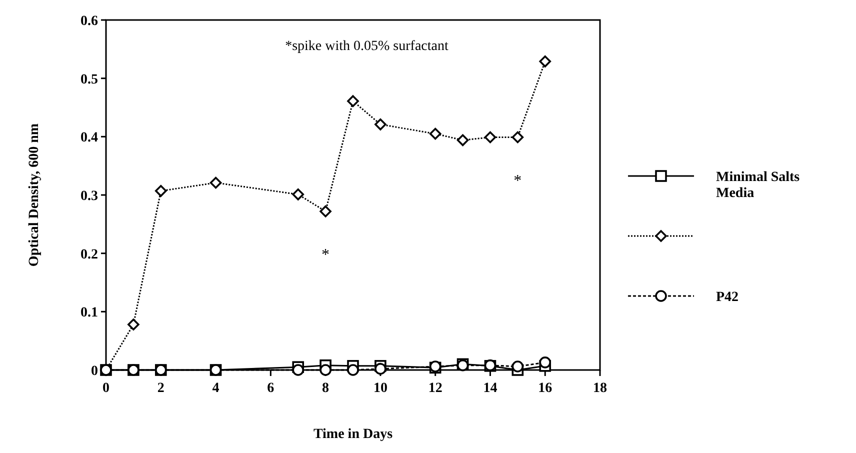  Describe the element at coordinates (326, 388) in the screenshot. I see `x-tick-label: 8` at that location.